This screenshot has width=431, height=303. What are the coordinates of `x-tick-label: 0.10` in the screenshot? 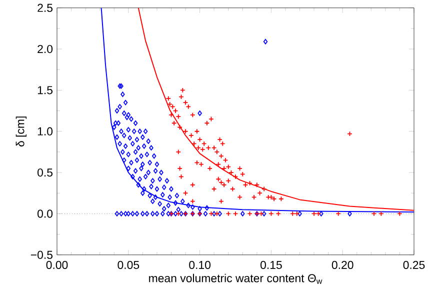 It's located at (199, 265).